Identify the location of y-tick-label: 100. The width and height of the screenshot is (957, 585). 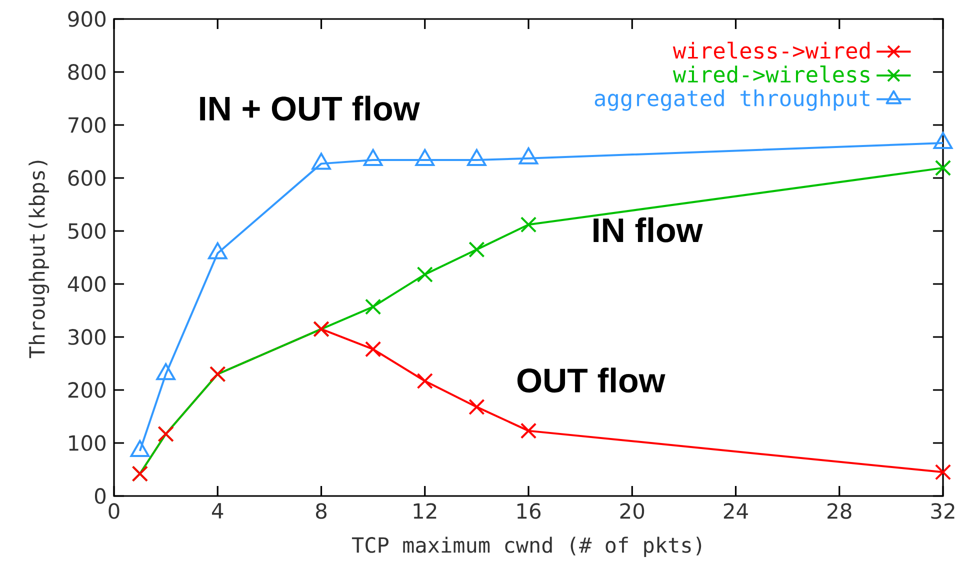
(87, 443).